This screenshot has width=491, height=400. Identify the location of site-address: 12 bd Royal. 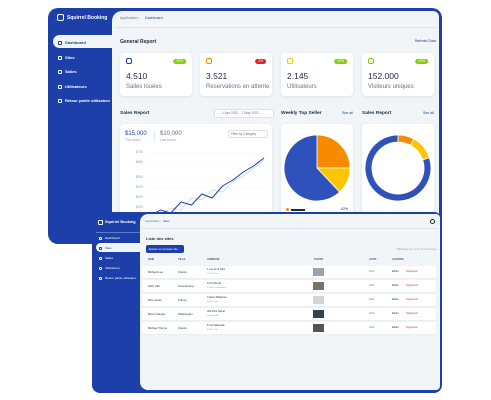
(214, 283).